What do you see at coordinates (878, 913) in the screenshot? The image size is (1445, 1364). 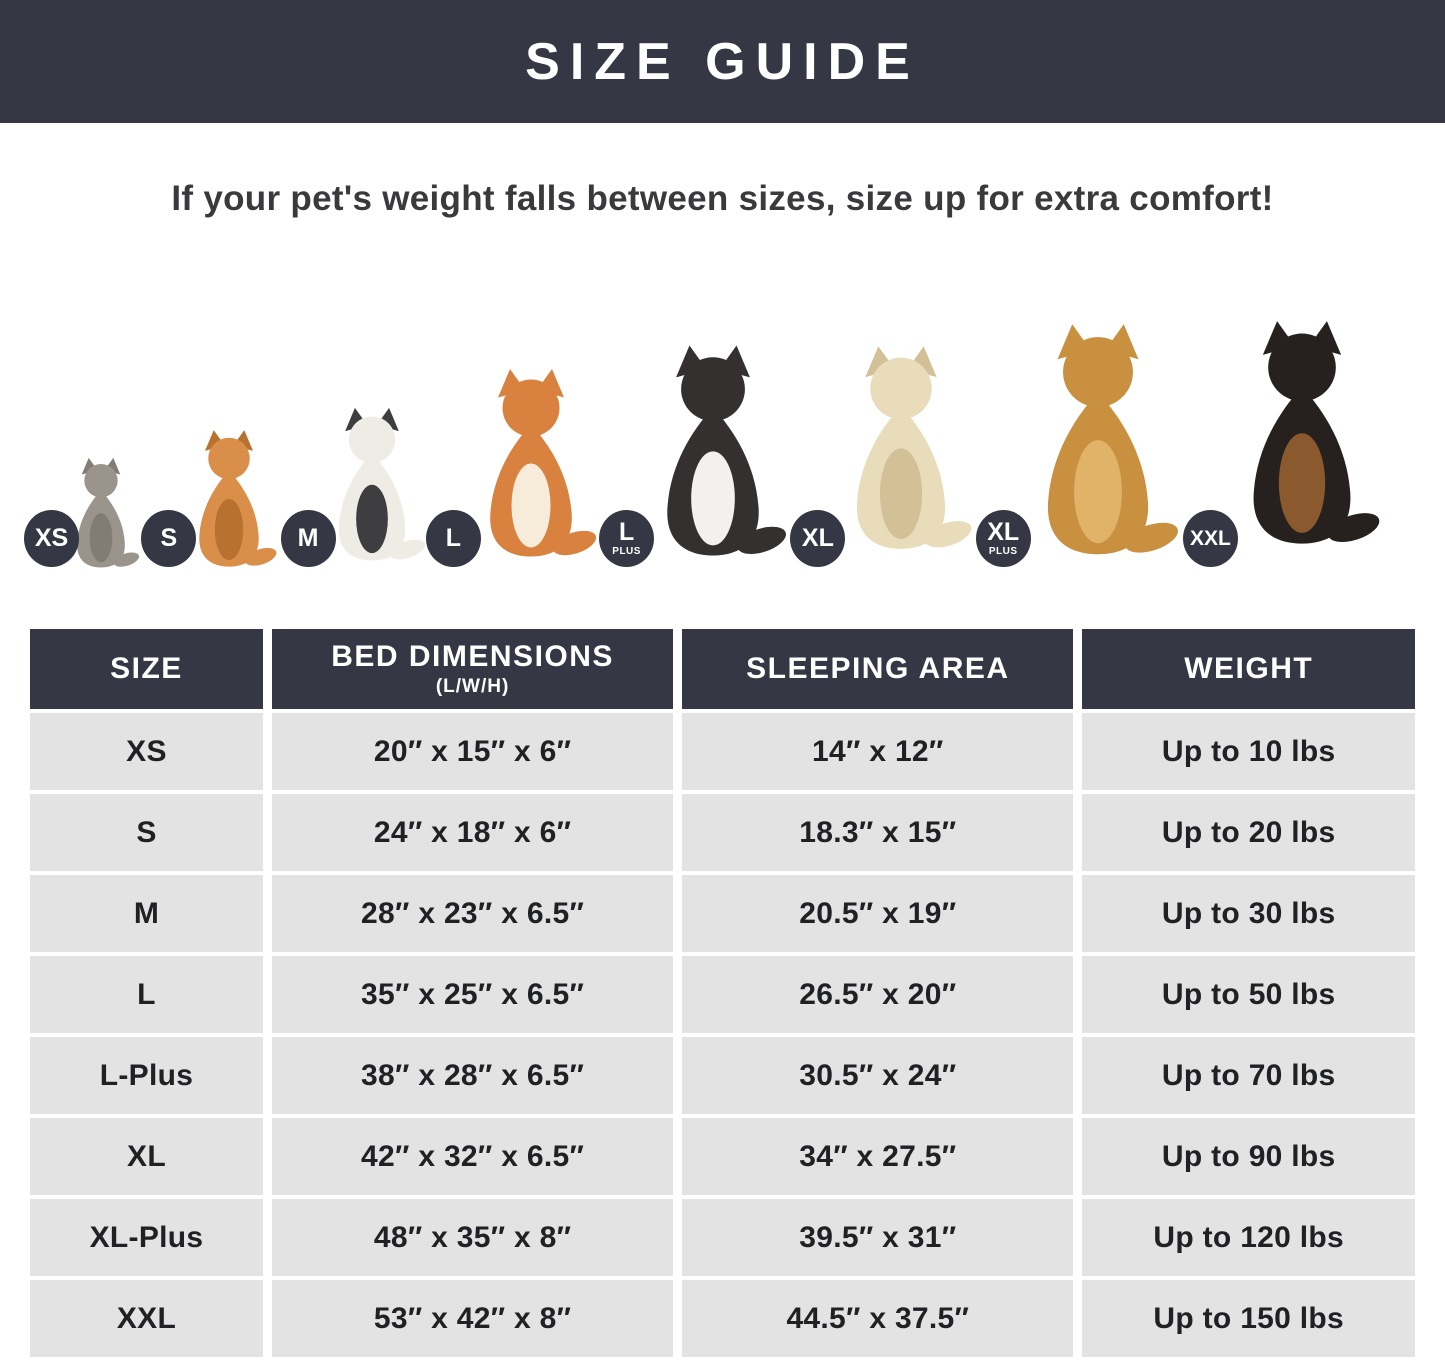 I see `cell-sleeping-area: 20.5″ x 19″` at bounding box center [878, 913].